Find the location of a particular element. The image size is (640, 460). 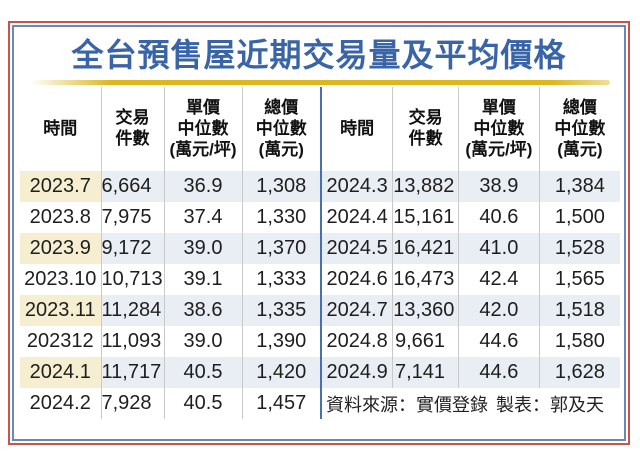

table-cell: 42.0 is located at coordinates (499, 311).